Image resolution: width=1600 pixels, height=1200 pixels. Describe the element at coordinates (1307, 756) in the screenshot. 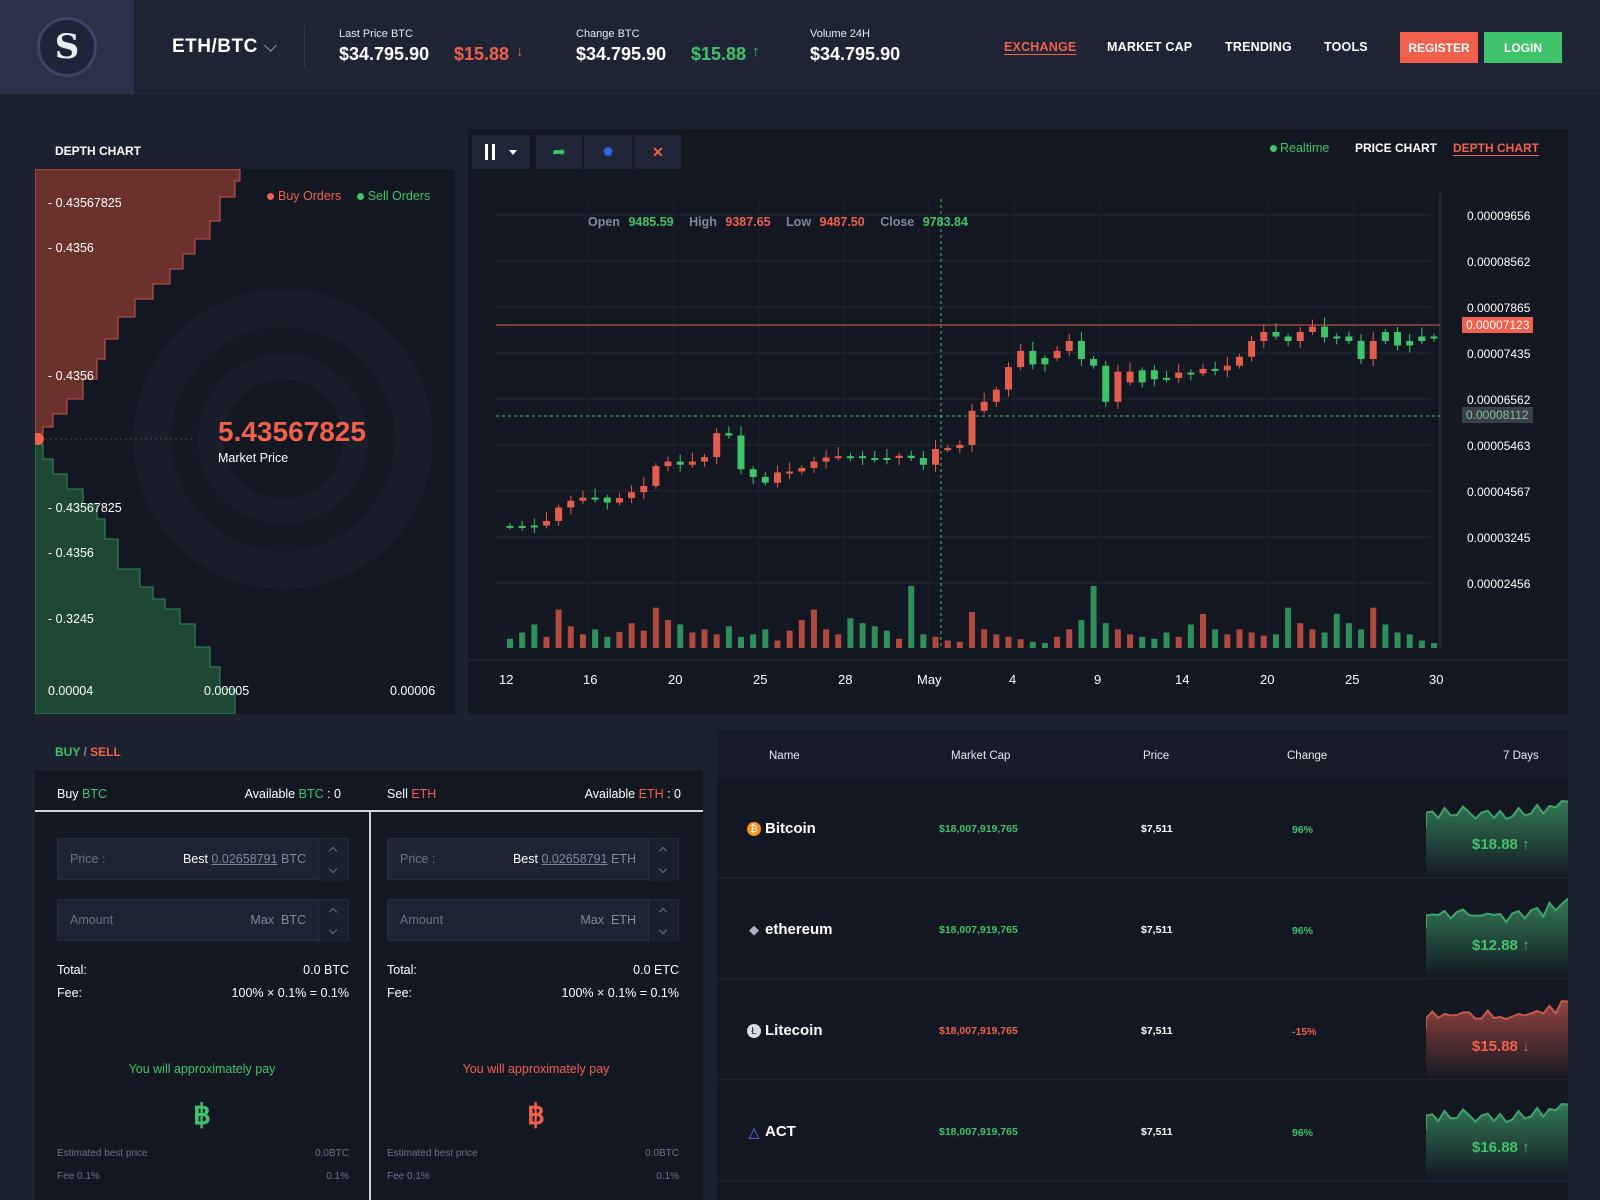

I see `column-header-change: Change` at that location.